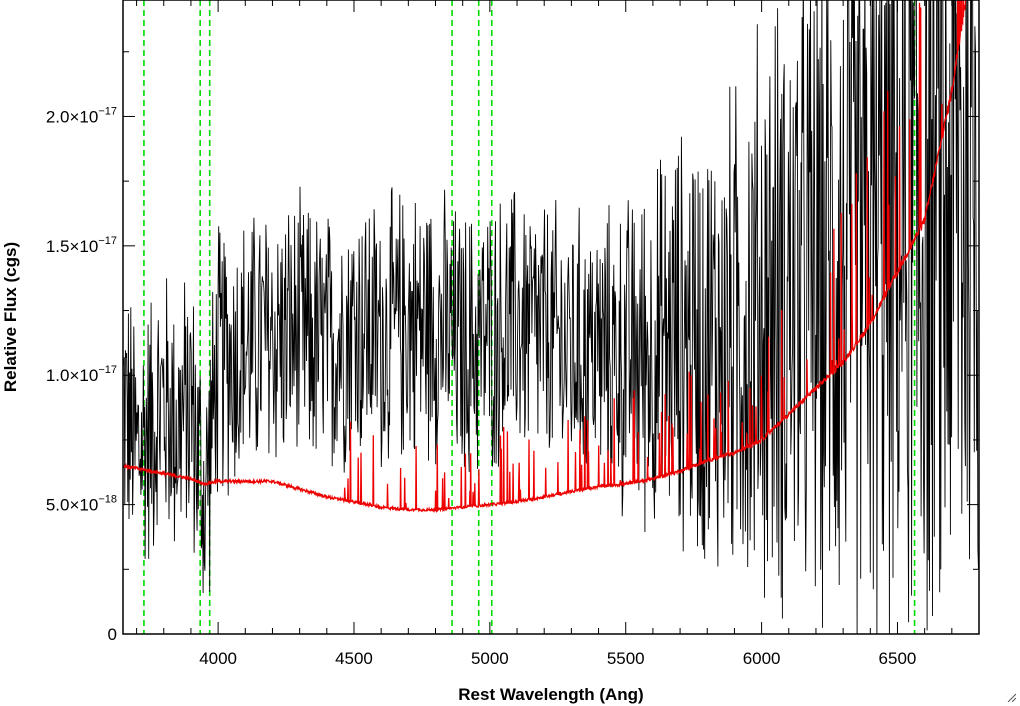 This screenshot has width=1020, height=706. What do you see at coordinates (550, 694) in the screenshot?
I see `x-axis-title: Rest Wavelength (Ang)` at bounding box center [550, 694].